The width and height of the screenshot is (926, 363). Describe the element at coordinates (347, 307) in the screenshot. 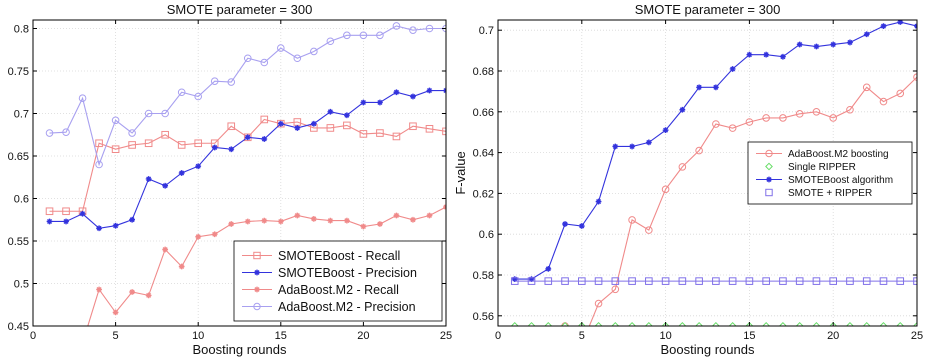

I see `legend-label: AdaBoost.M2 - Precision` at that location.